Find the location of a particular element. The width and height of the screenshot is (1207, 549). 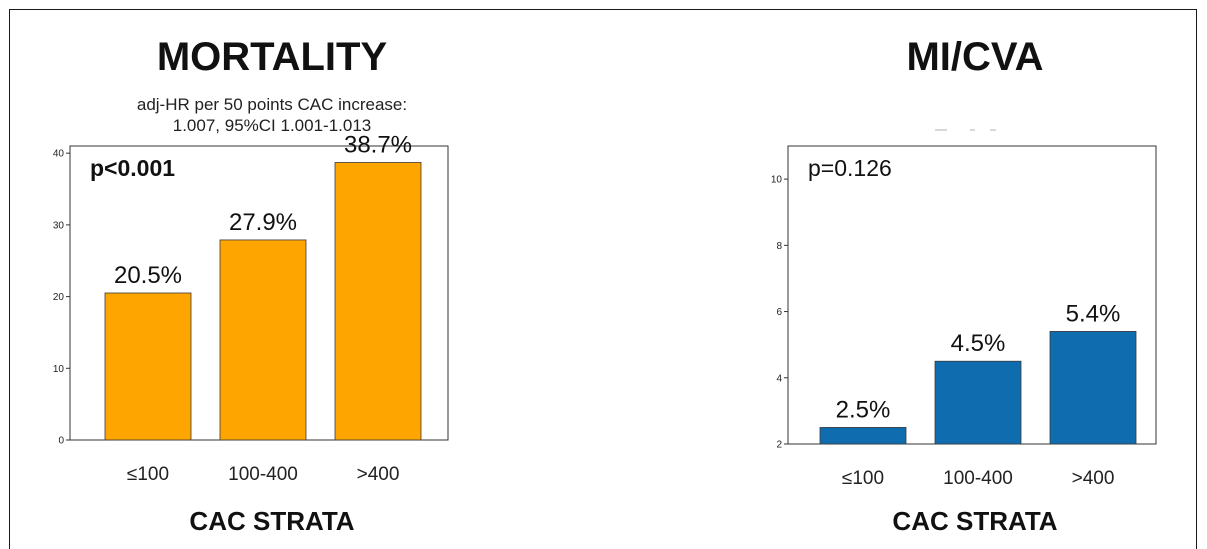

mi-cva-p-value: p=0.126 is located at coordinates (850, 168).